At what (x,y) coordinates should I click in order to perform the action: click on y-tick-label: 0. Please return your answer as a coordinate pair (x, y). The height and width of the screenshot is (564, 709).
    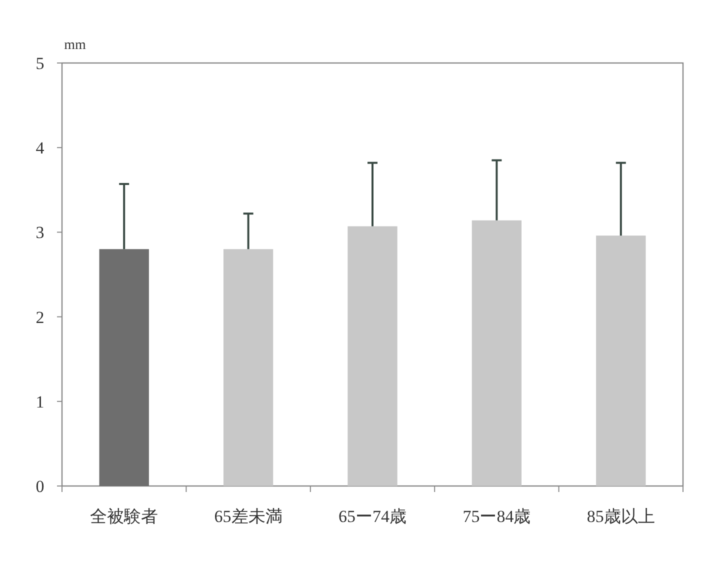
    Looking at the image, I should click on (40, 486).